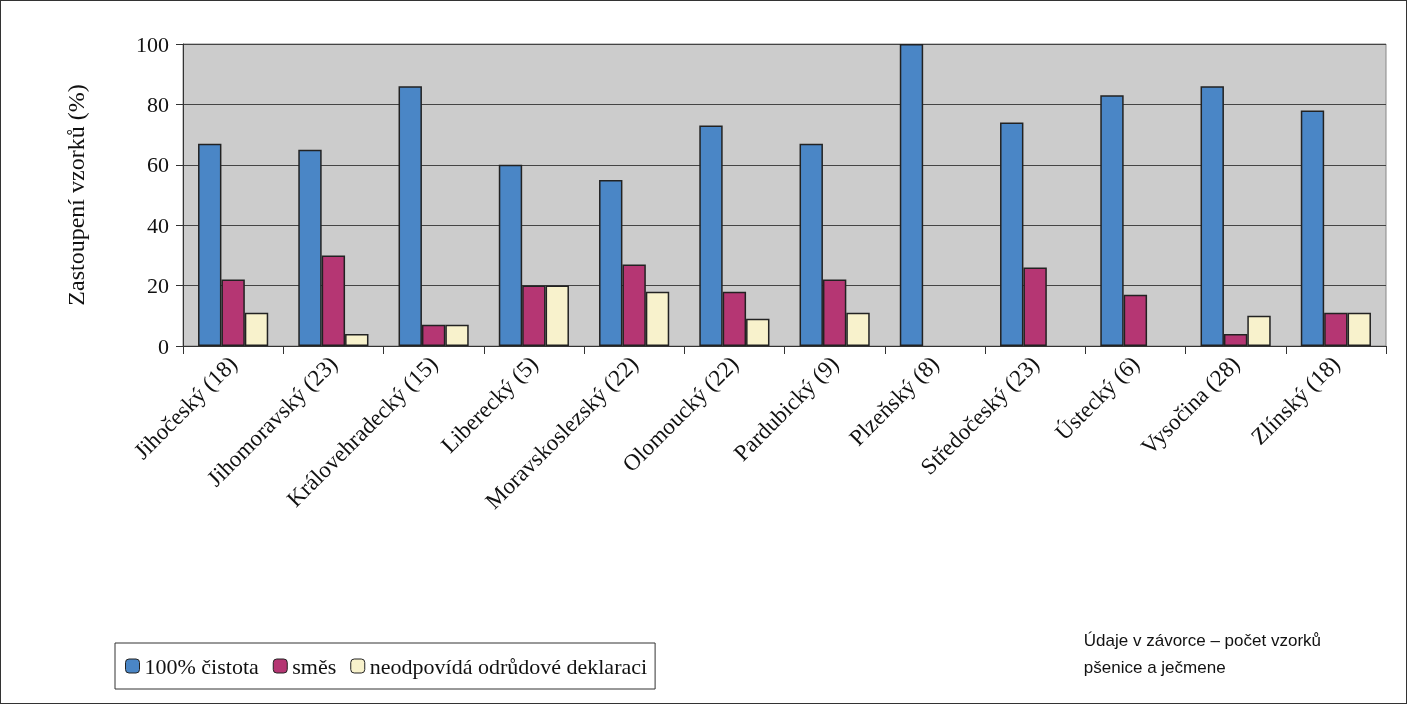  What do you see at coordinates (158, 286) in the screenshot?
I see `y-tick-label: 20` at bounding box center [158, 286].